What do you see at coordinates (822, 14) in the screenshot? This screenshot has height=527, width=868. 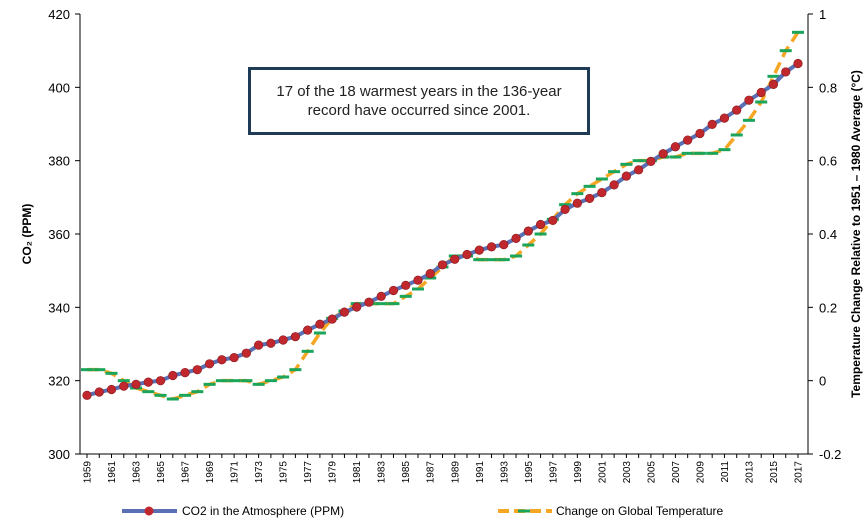 I see `right-tick-label: 1` at bounding box center [822, 14].